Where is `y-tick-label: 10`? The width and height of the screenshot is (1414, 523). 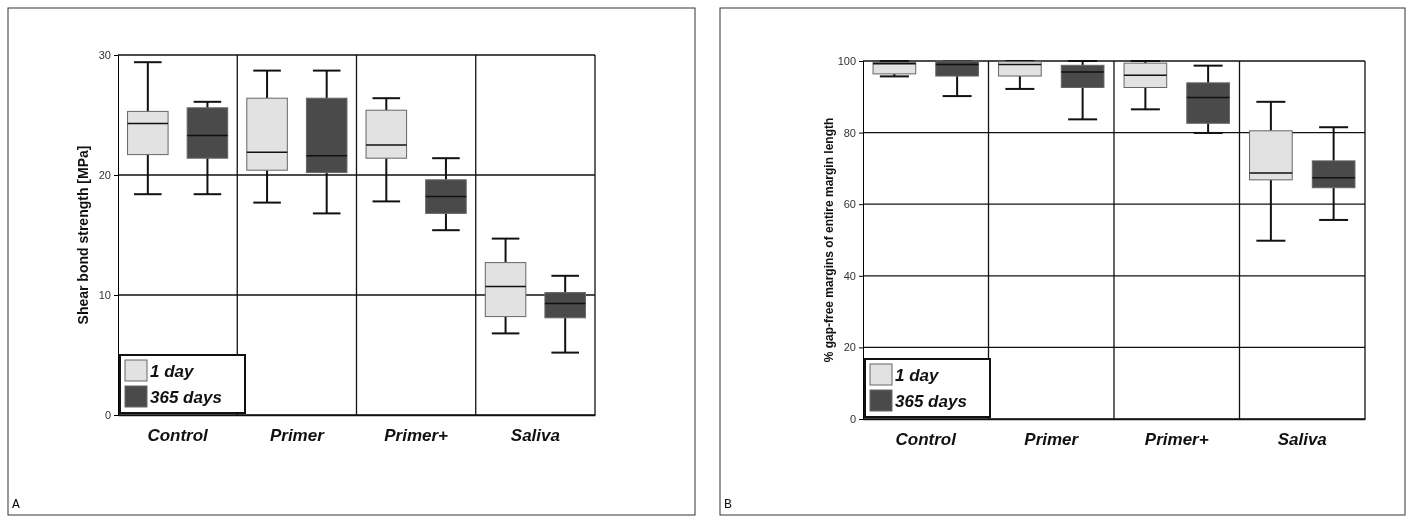 y-tick-label: 10 is located at coordinates (104, 295).